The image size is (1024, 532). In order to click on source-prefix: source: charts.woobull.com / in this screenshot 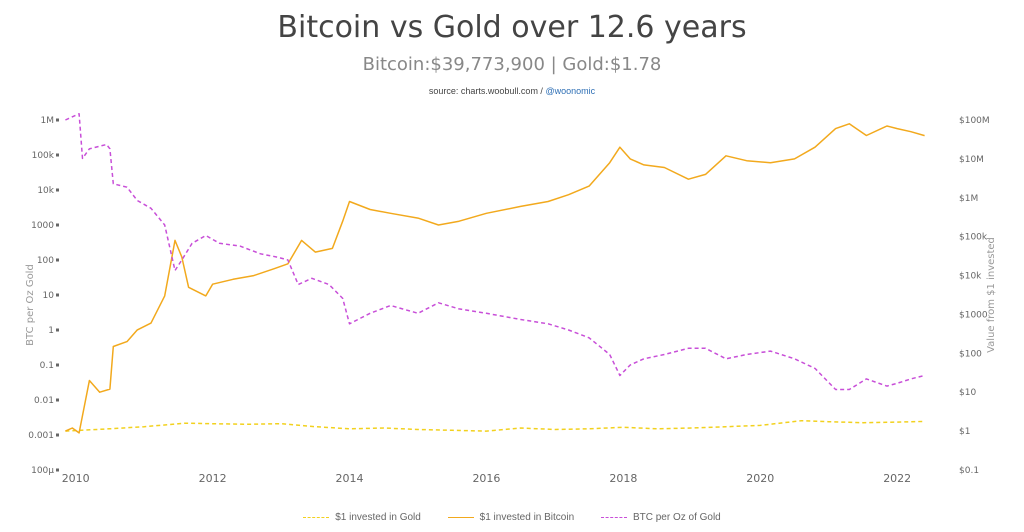, I will do `click(485, 91)`.